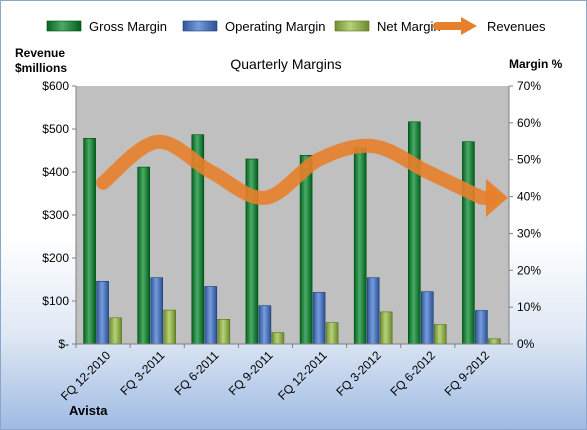 The width and height of the screenshot is (587, 430). What do you see at coordinates (296, 169) in the screenshot?
I see `revenue-line` at bounding box center [296, 169].